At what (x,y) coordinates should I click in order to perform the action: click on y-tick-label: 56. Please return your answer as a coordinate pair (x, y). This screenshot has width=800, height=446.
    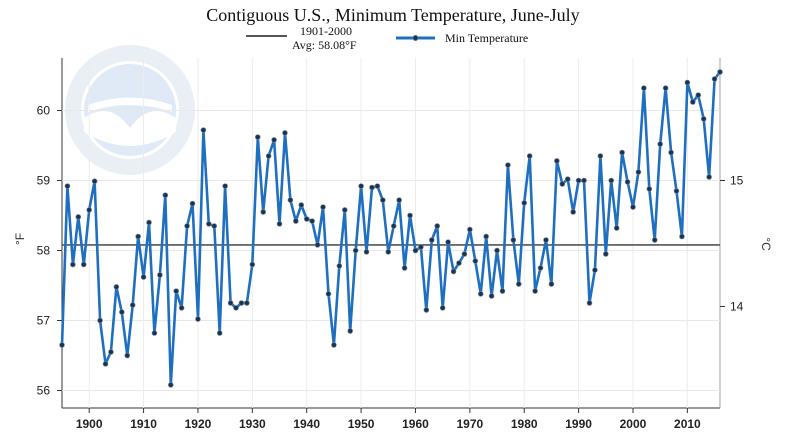
    Looking at the image, I should click on (44, 391).